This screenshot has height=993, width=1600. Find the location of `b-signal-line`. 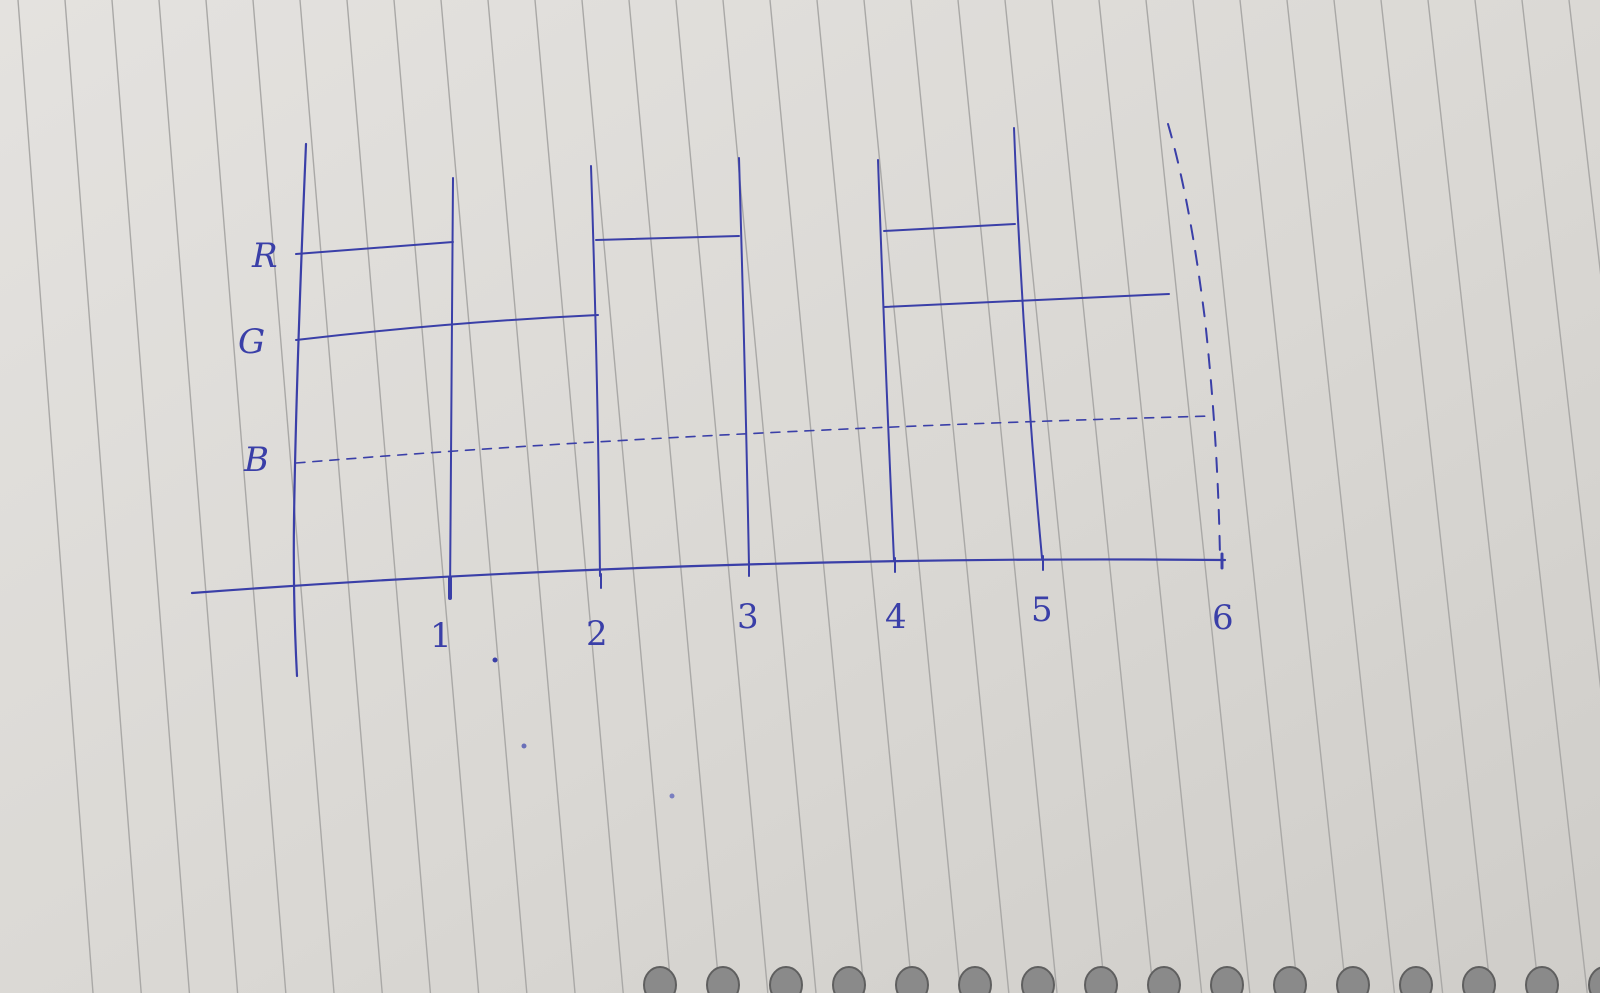

b-signal-line is located at coordinates (754, 439).